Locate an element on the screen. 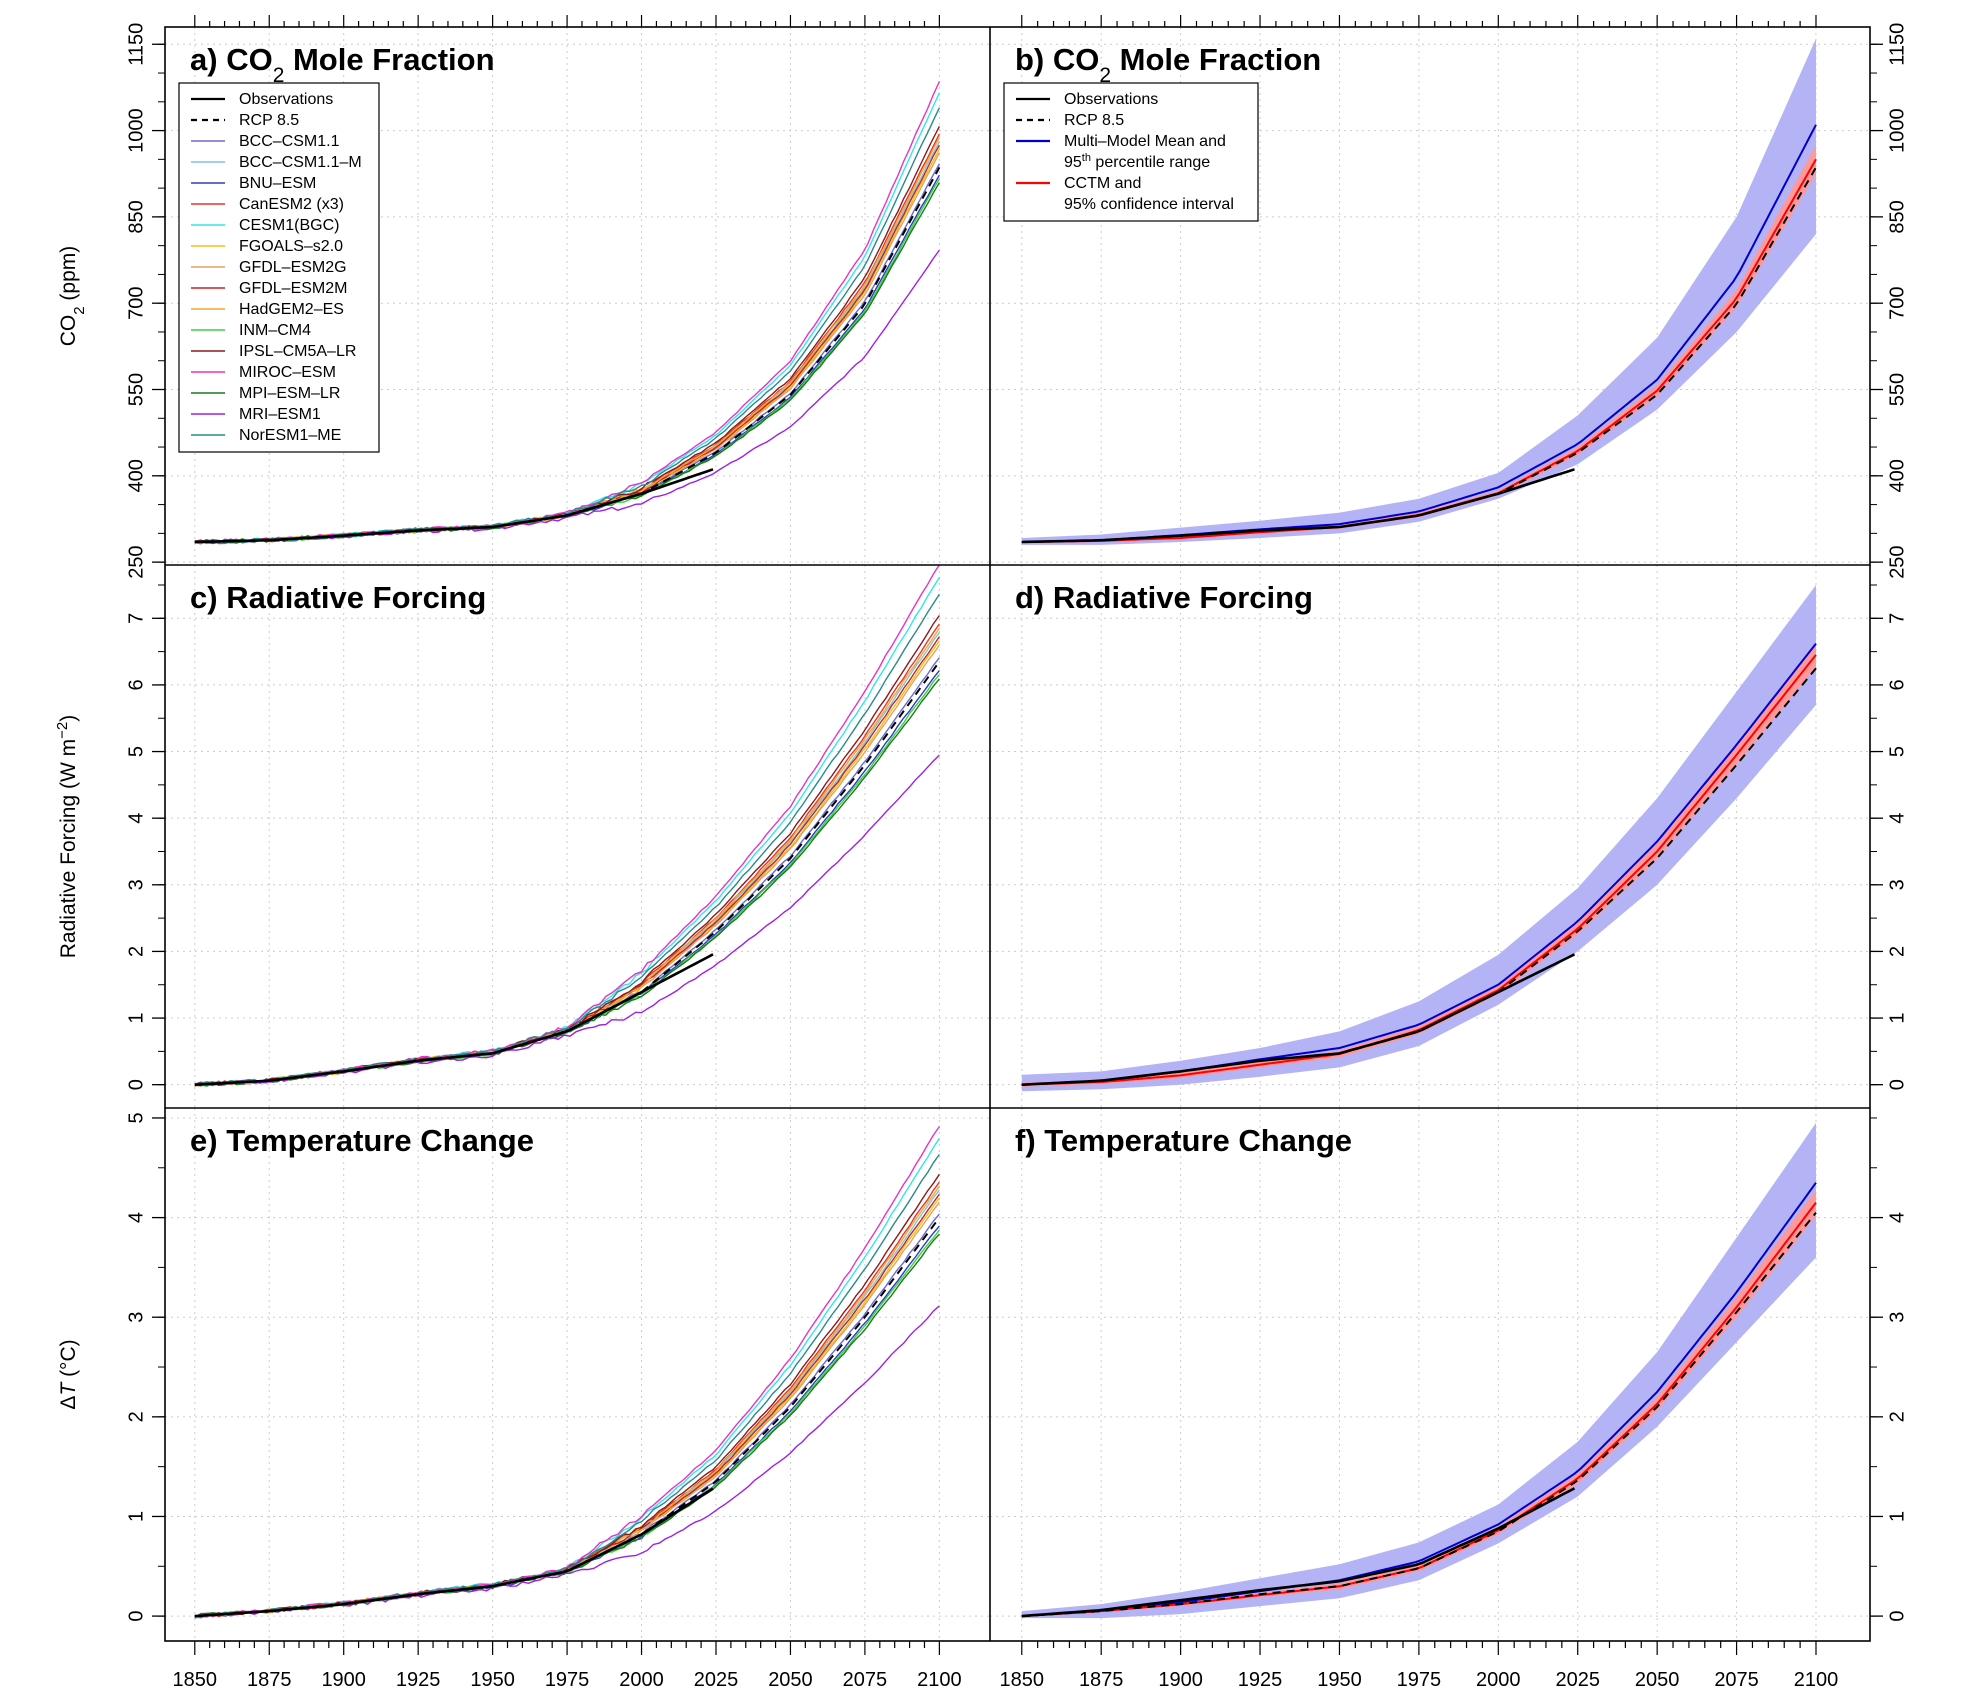  series-mmm is located at coordinates (1419, 1400).